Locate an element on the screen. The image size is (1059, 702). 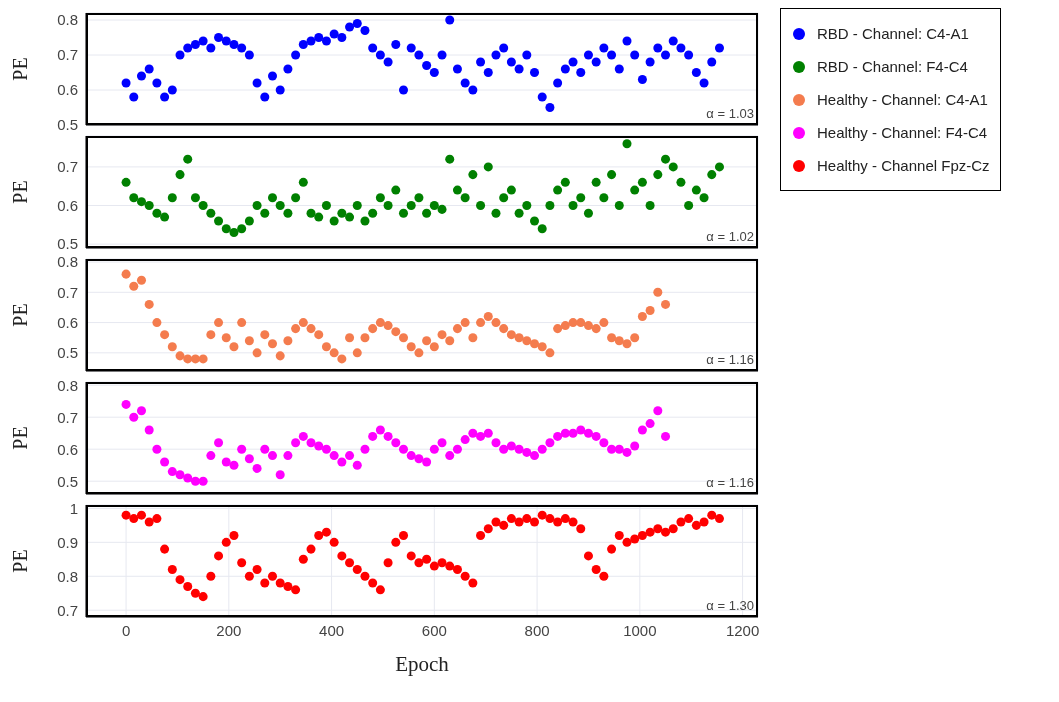
x-tick-label: 200 is located at coordinates (229, 630).